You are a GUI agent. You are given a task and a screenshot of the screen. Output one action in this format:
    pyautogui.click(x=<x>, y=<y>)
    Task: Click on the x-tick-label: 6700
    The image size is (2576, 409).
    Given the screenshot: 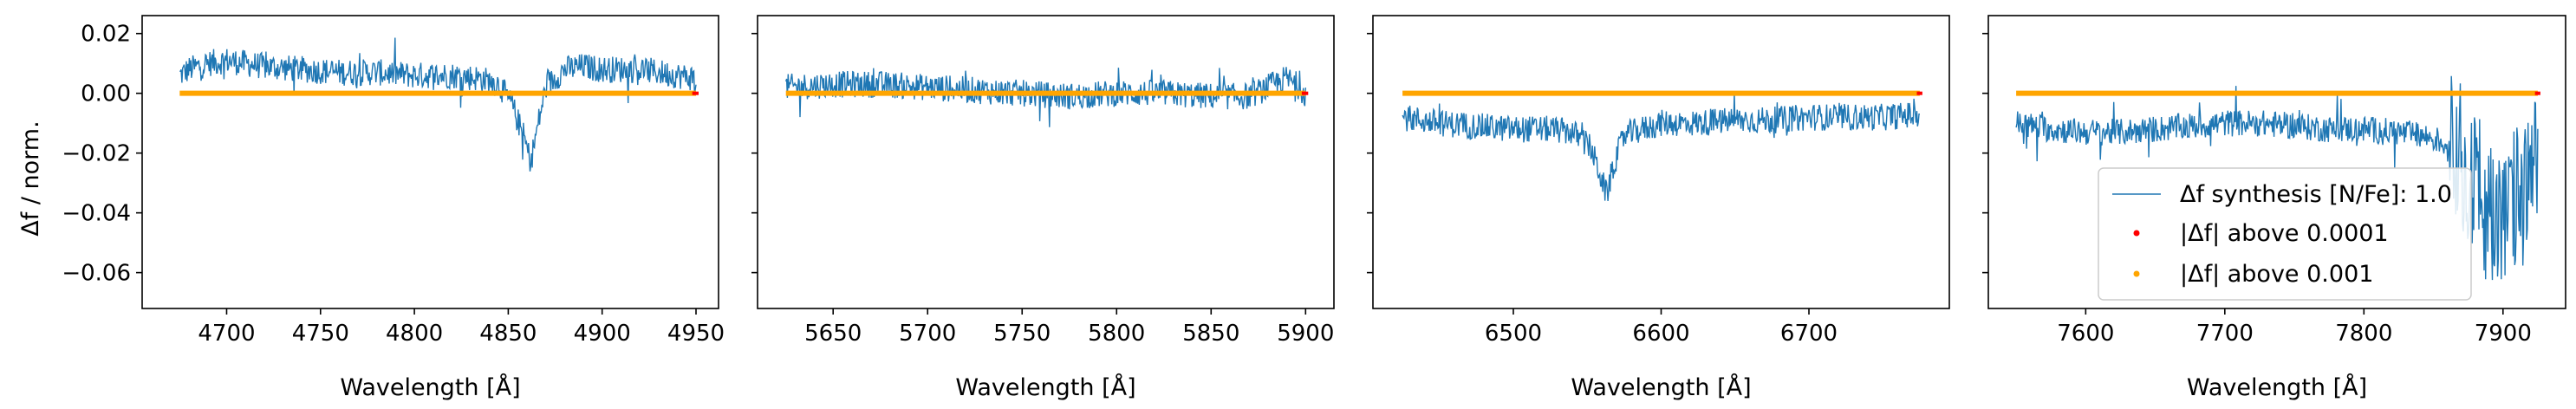 What is the action you would take?
    pyautogui.click(x=1809, y=334)
    